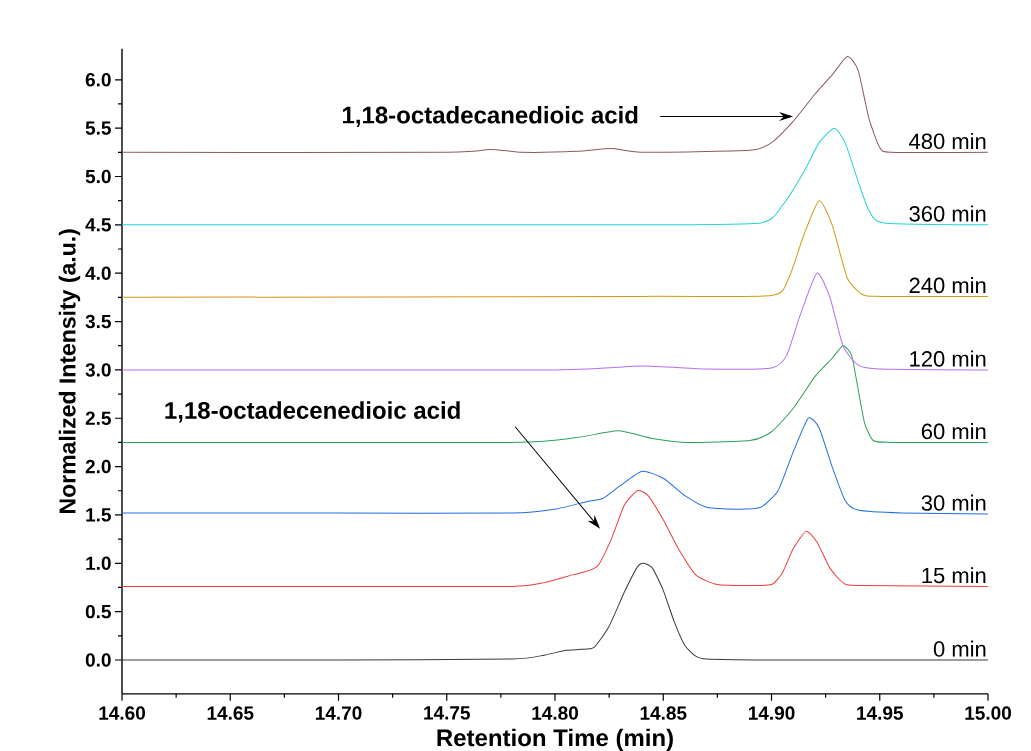  What do you see at coordinates (98, 466) in the screenshot?
I see `y-tick-label: 2.0` at bounding box center [98, 466].